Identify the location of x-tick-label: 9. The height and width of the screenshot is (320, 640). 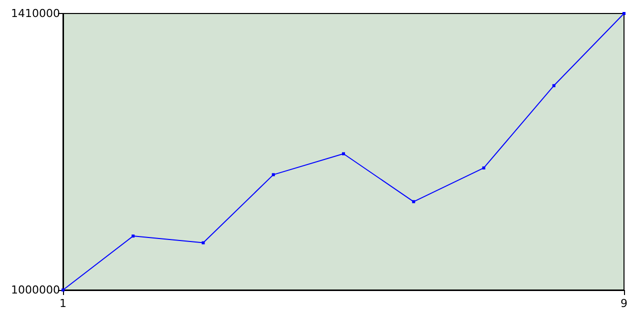
(624, 303).